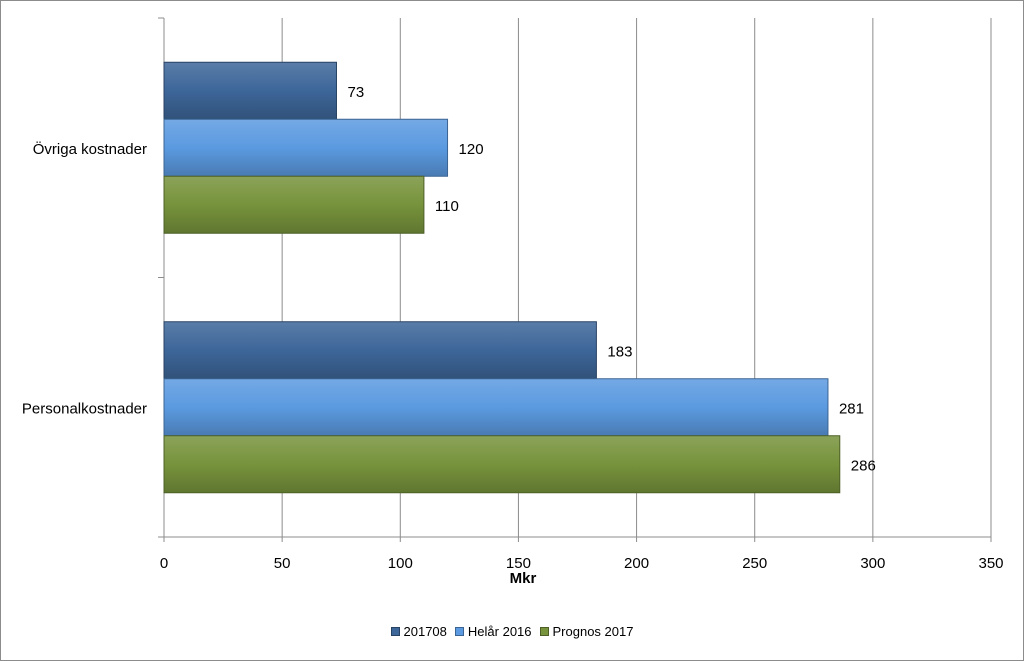 The image size is (1024, 661). I want to click on x-tick-label: 350, so click(990, 563).